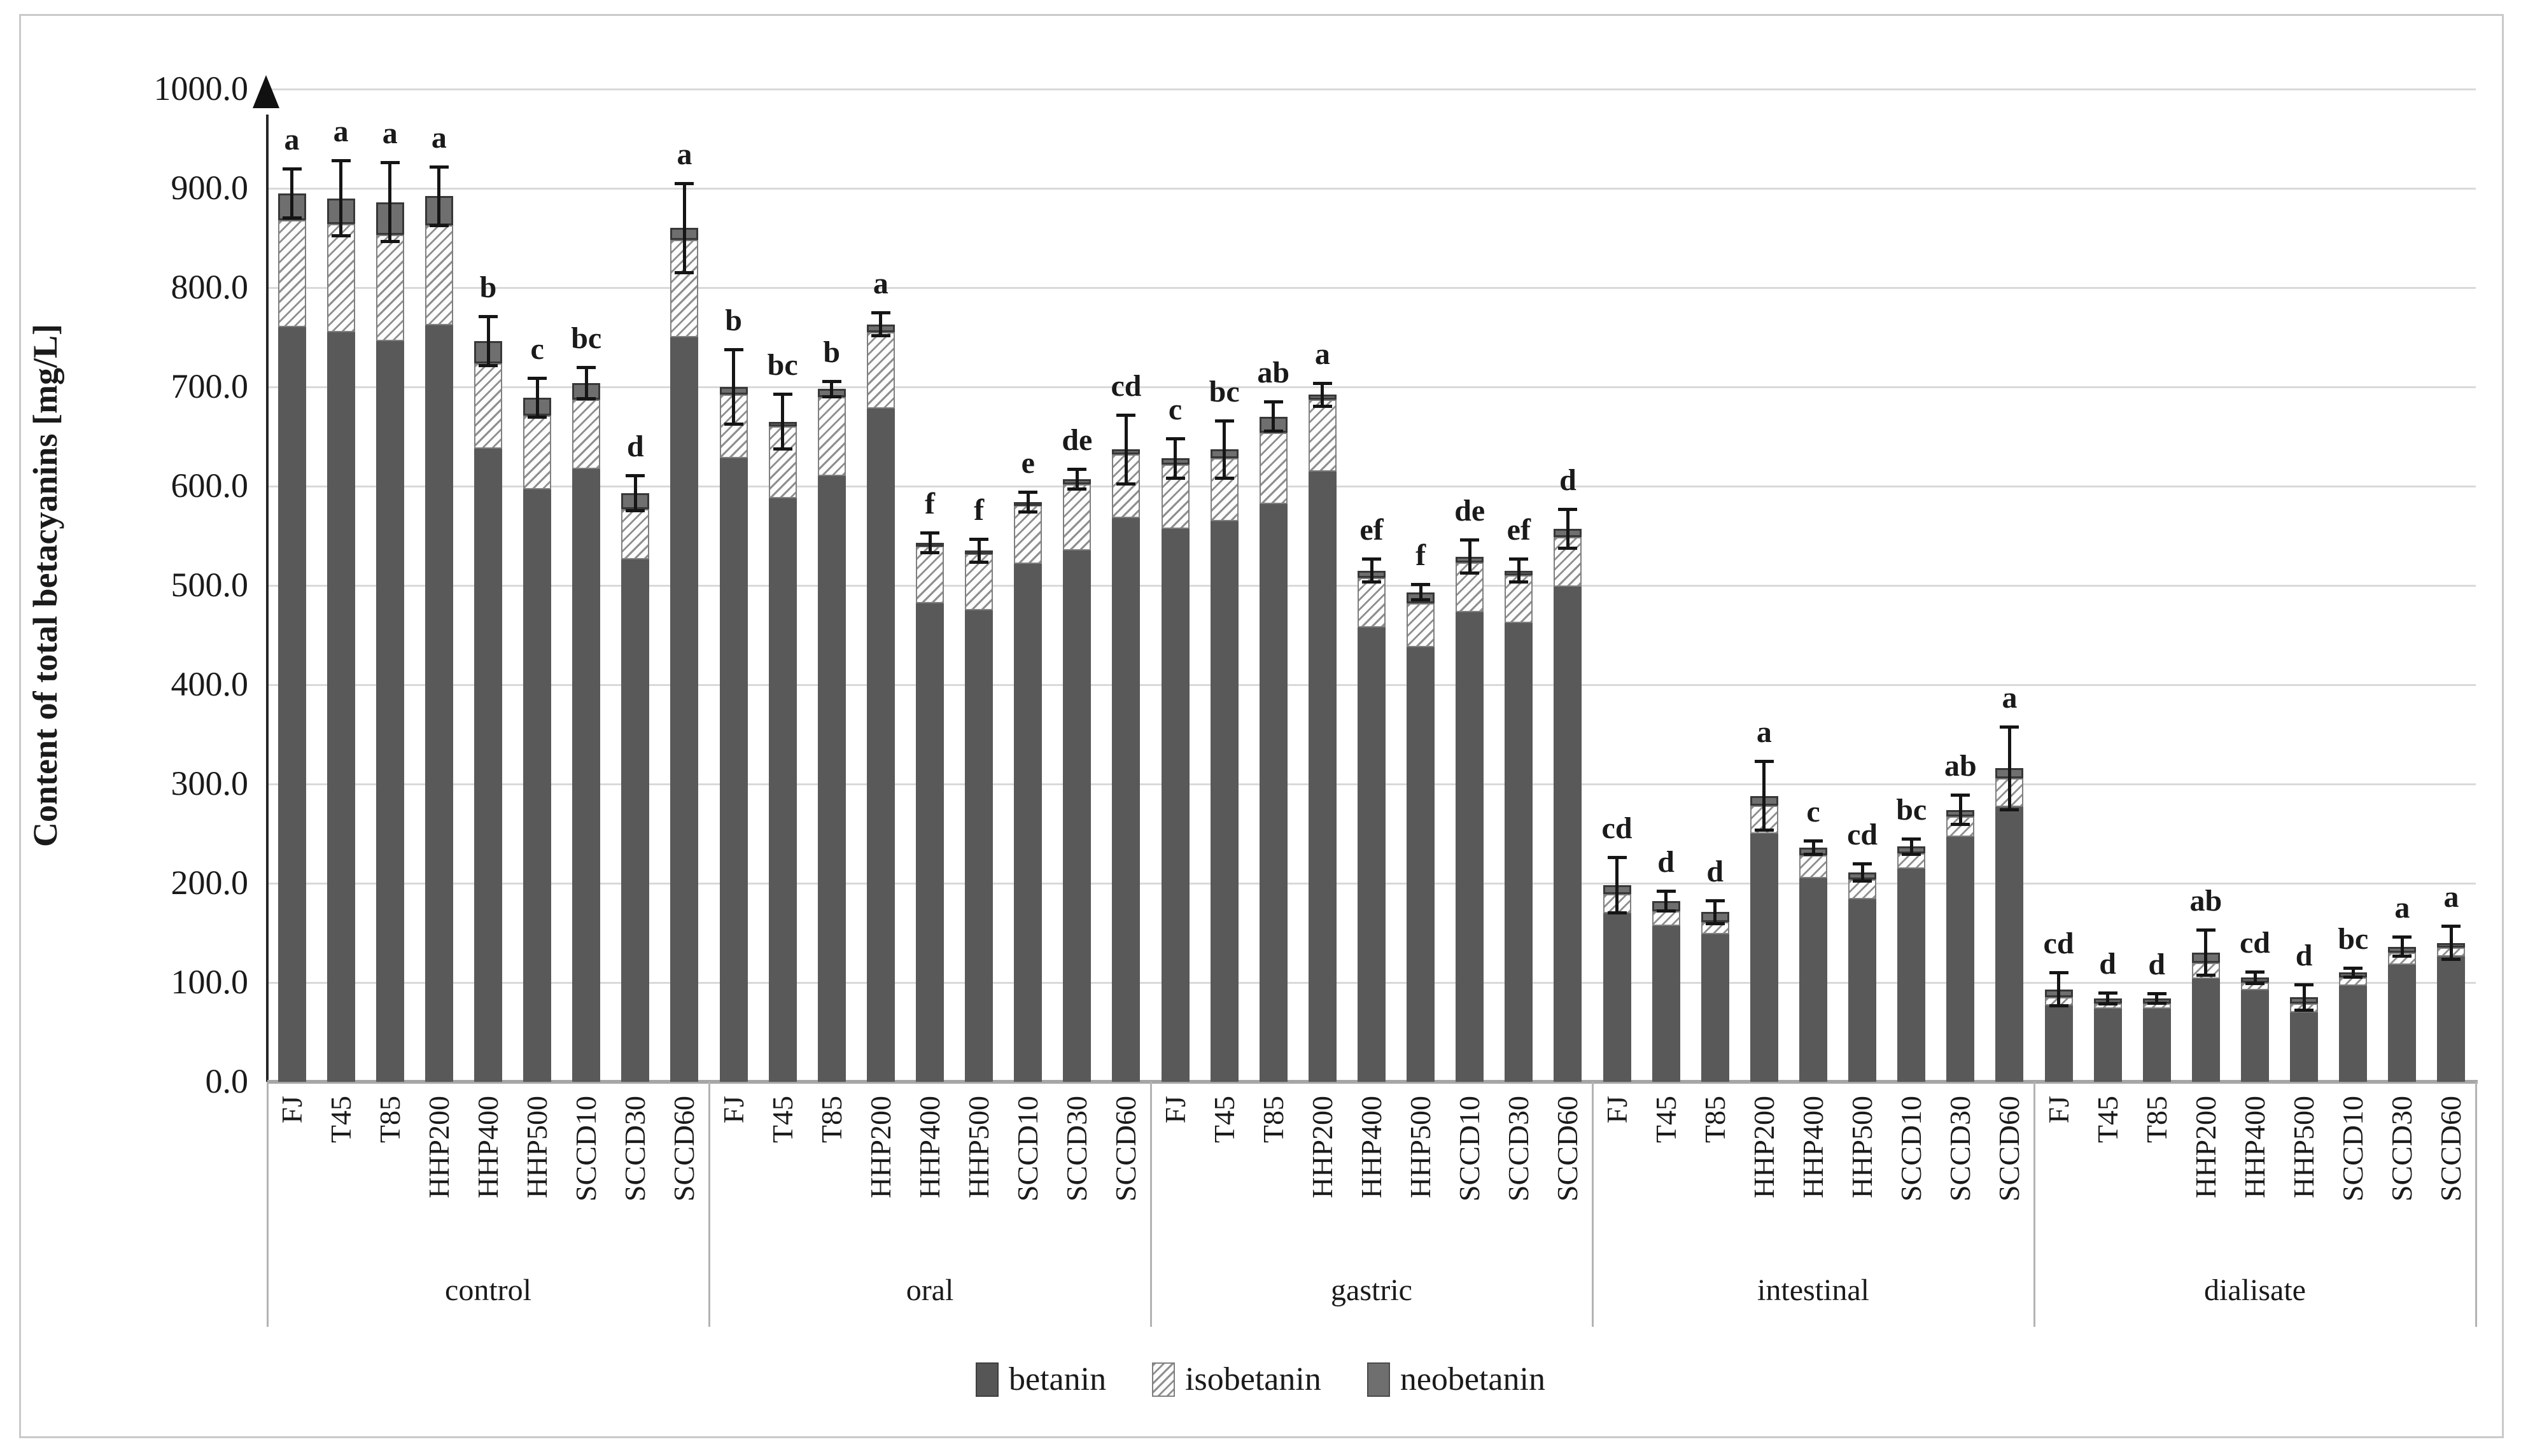 This screenshot has width=2521, height=1456. I want to click on x-tick-label: SCCD60, so click(1125, 1149).